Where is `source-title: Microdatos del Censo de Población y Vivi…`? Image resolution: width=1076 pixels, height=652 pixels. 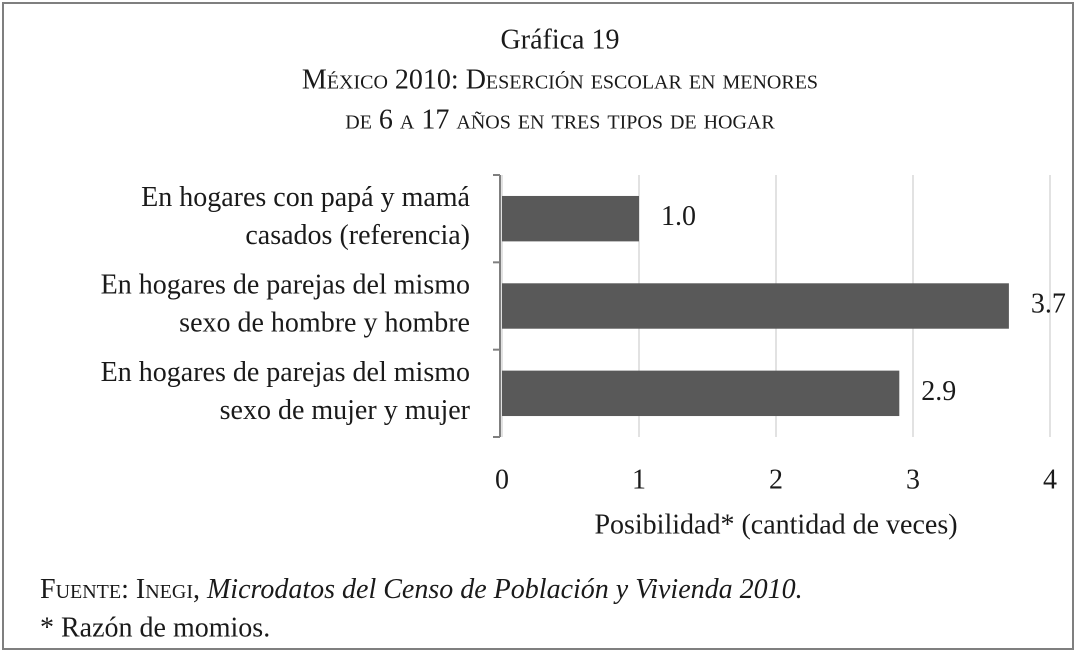 source-title: Microdatos del Censo de Población y Vivi… is located at coordinates (504, 589).